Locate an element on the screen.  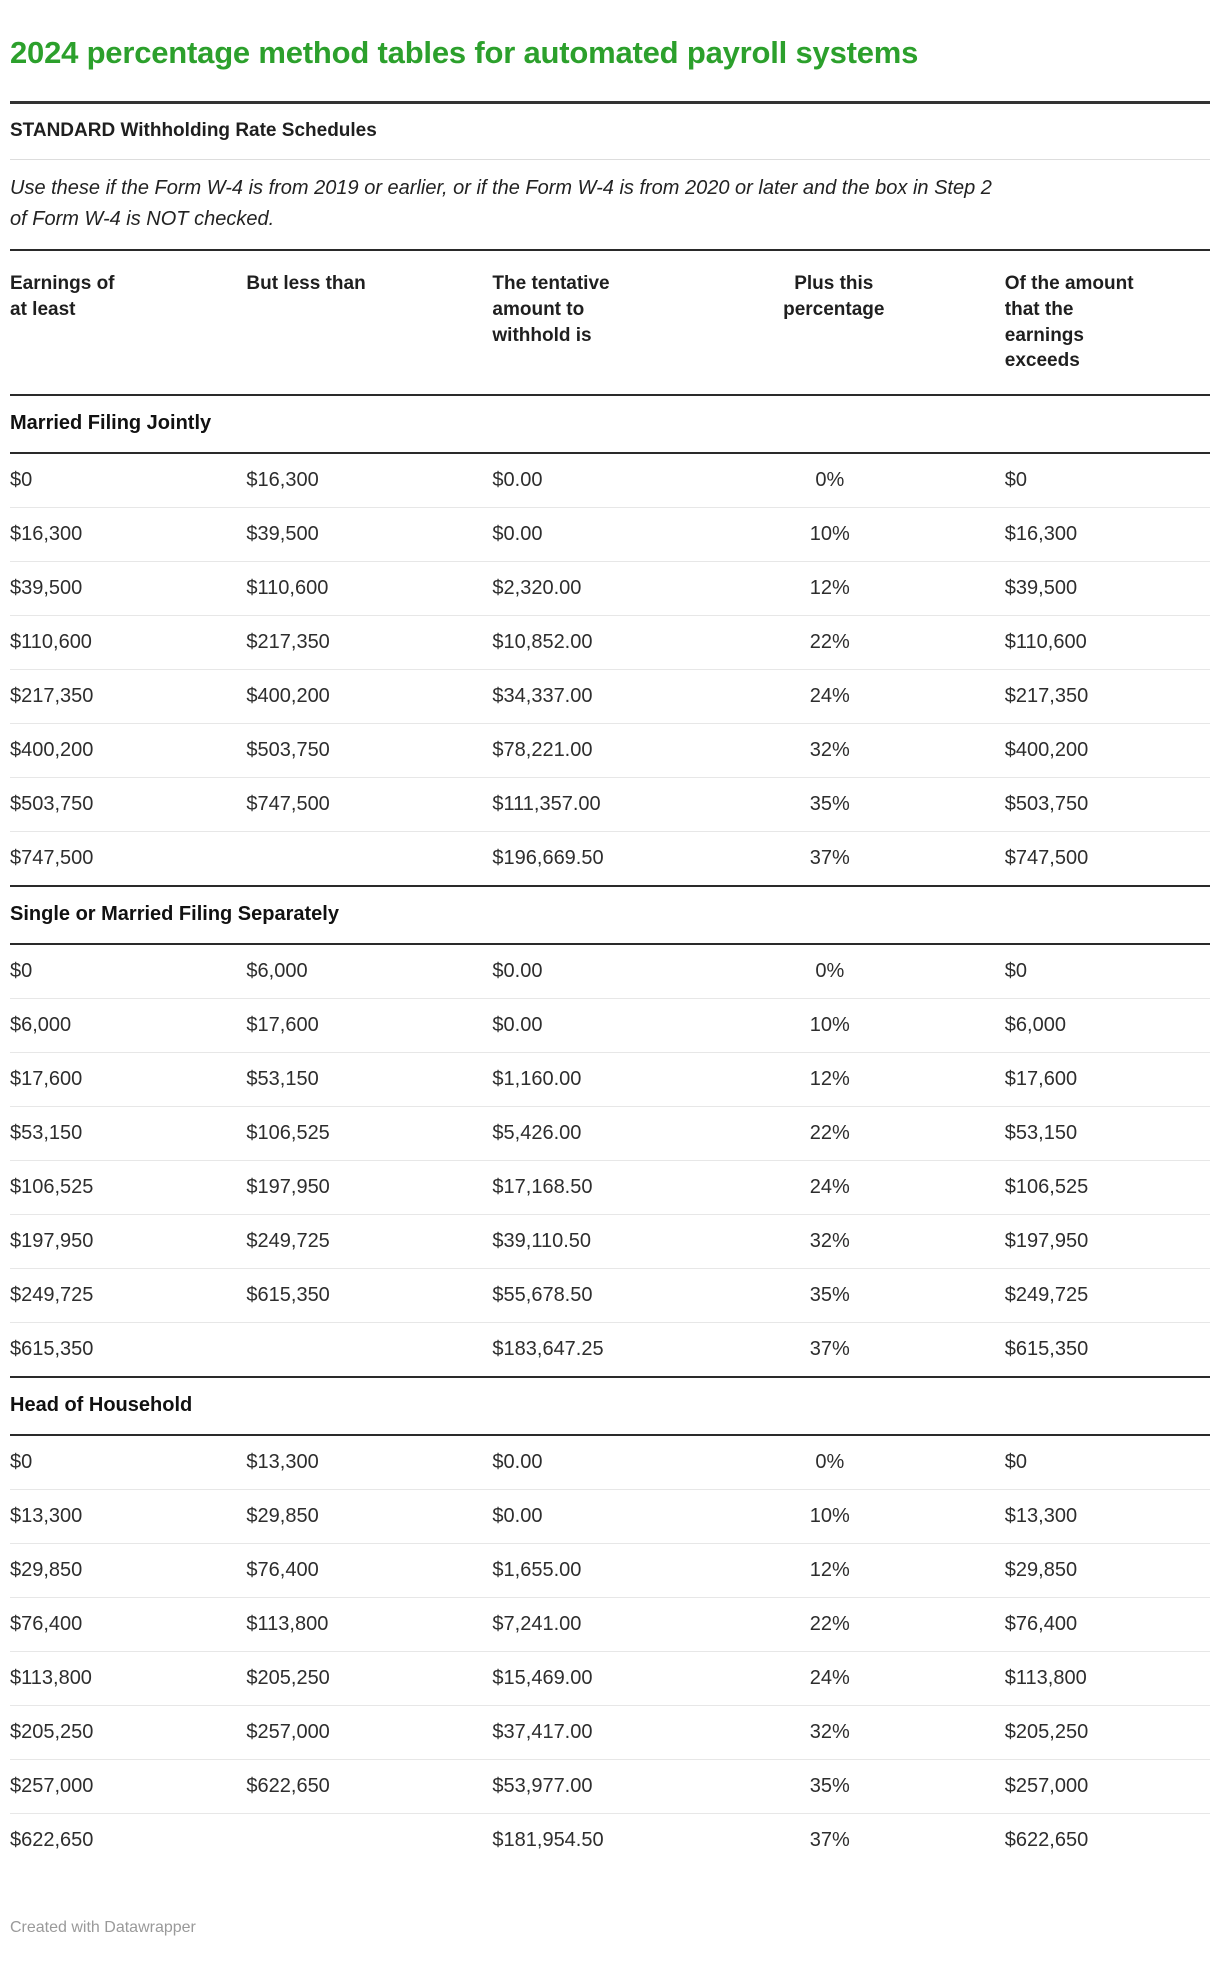
table-row: $205,250 $257,000 $37,417.00 32% $205,250 is located at coordinates (610, 1732).